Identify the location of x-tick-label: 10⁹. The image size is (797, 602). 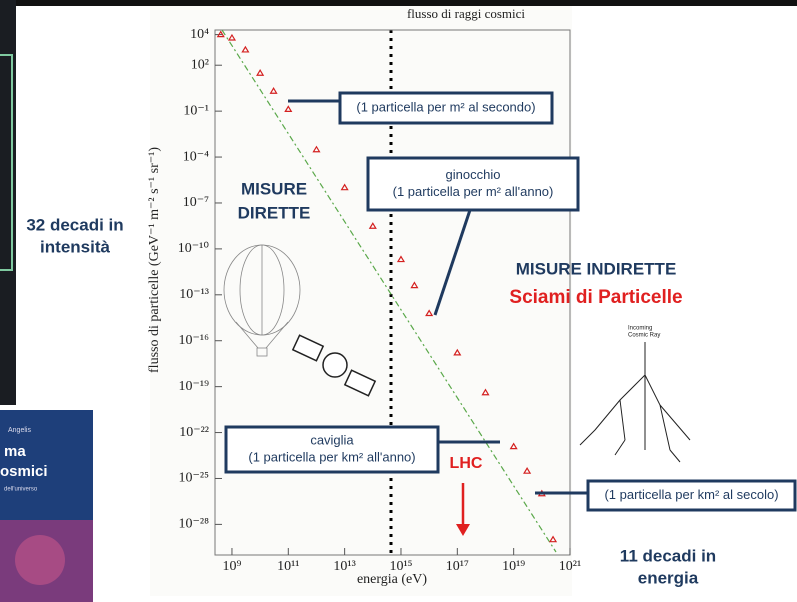
(232, 566).